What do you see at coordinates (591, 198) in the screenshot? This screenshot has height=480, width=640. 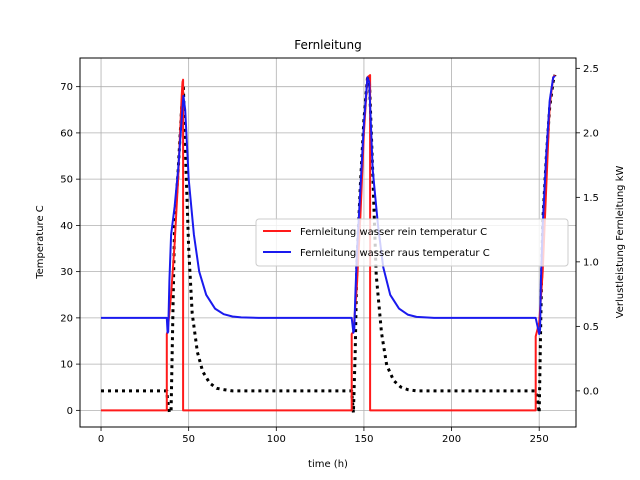 I see `y2-tick-label: 1.5` at bounding box center [591, 198].